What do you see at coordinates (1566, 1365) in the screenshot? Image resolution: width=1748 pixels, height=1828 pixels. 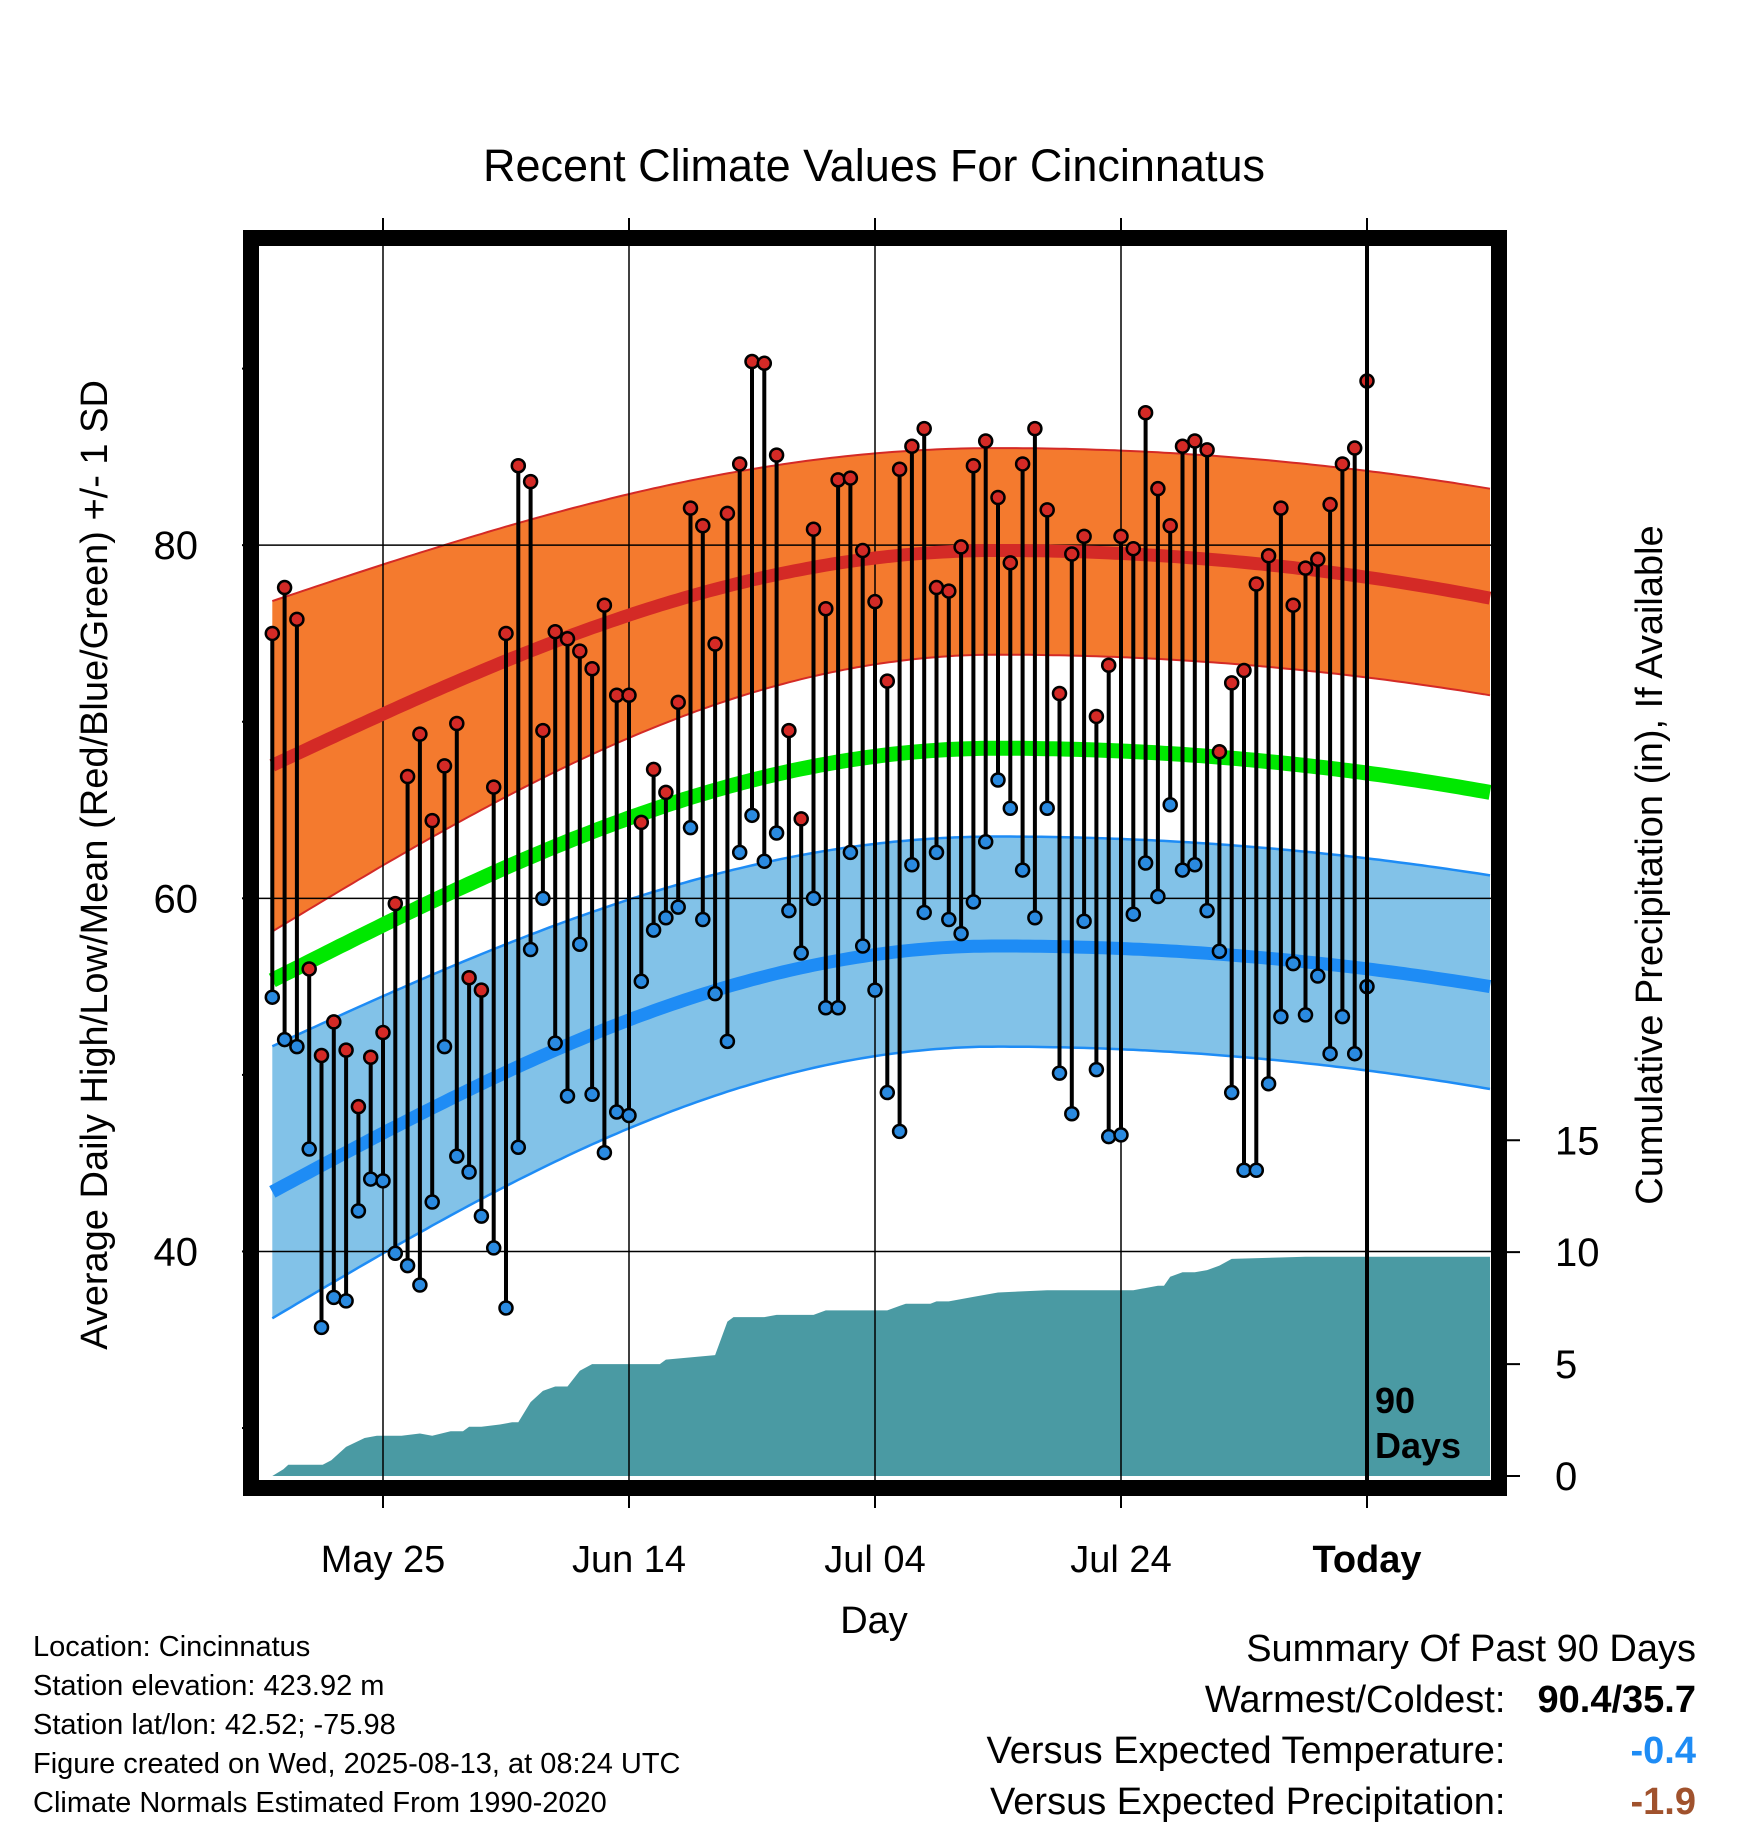 I see `y2-tick-label: 5` at bounding box center [1566, 1365].